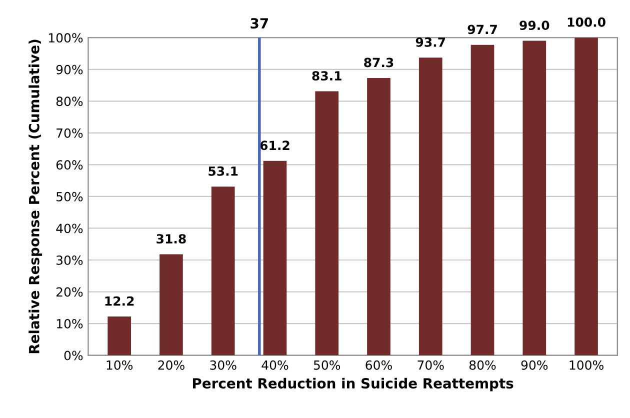 This screenshot has height=418, width=630. Describe the element at coordinates (73, 355) in the screenshot. I see `y-tick-label: 0%` at that location.